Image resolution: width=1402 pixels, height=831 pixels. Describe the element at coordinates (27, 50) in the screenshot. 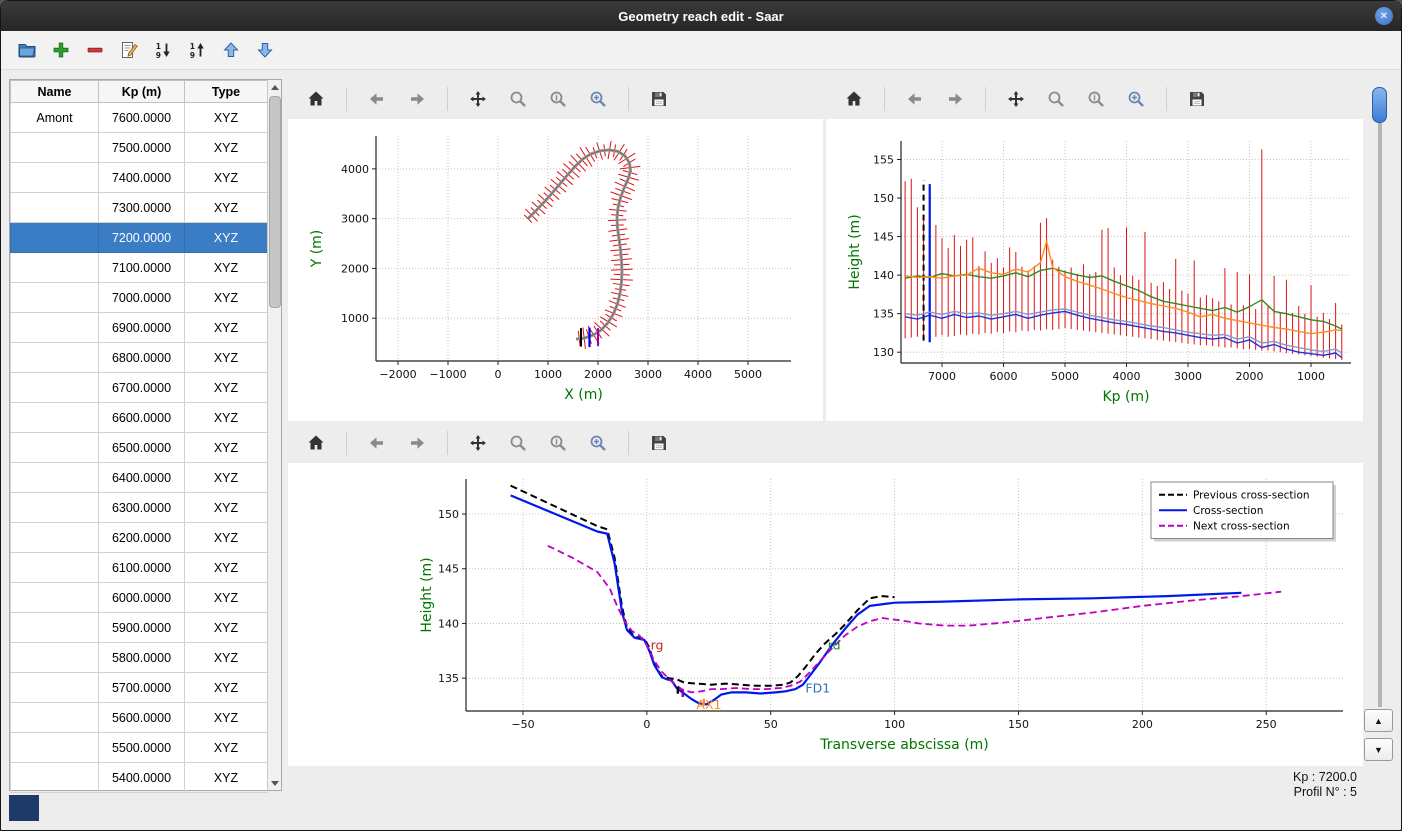

I see `open-file-button` at that location.